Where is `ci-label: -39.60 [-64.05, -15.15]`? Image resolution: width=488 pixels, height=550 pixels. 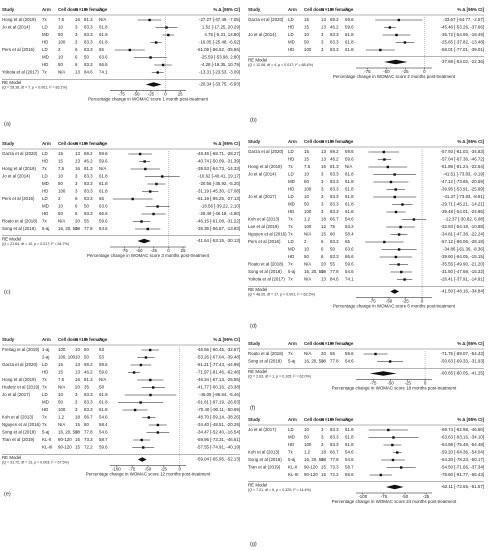 ci-label: -39.60 [-64.05, -15.15] is located at coordinates (462, 256).